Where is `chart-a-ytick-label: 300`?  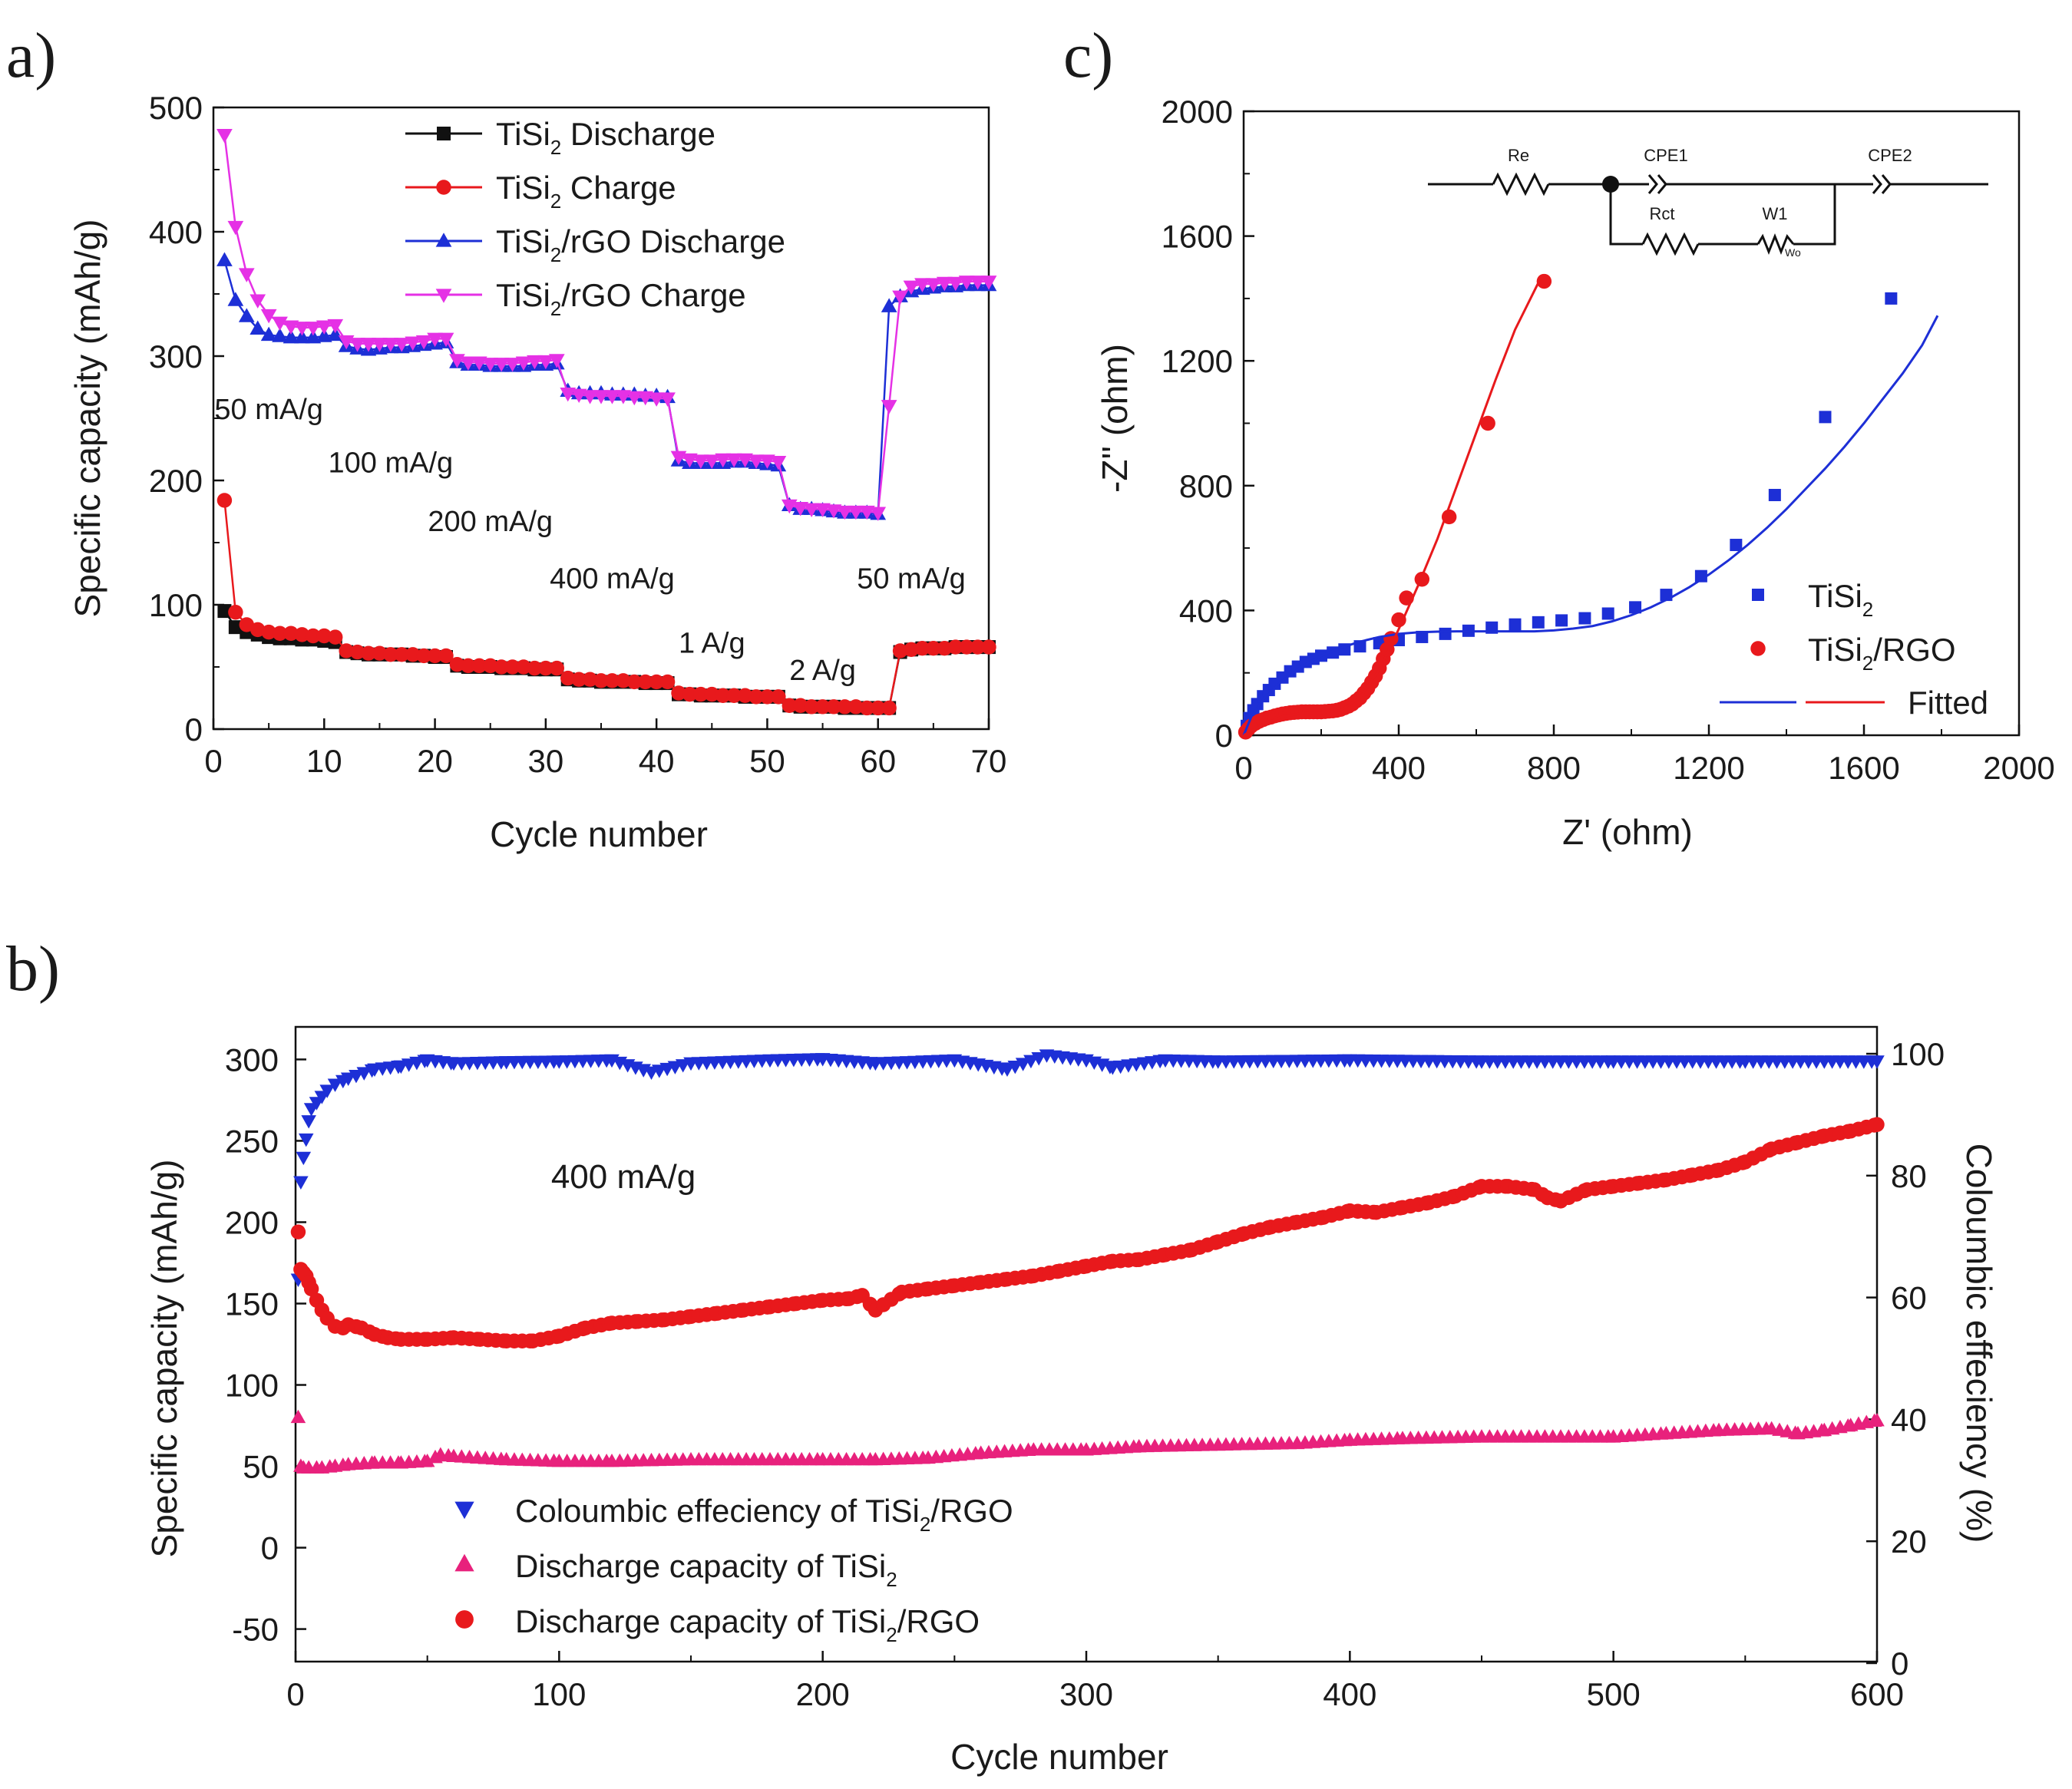 chart-a-ytick-label: 300 is located at coordinates (176, 356).